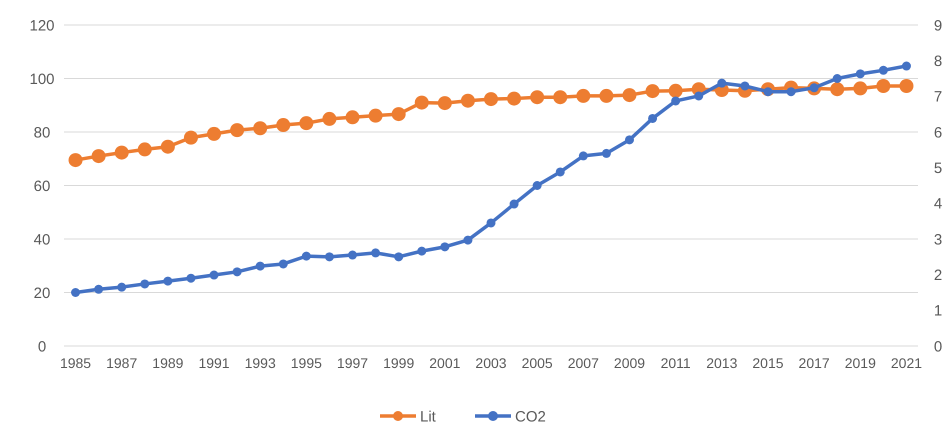 The height and width of the screenshot is (432, 950). I want to click on y2-tick-label: 0, so click(938, 347).